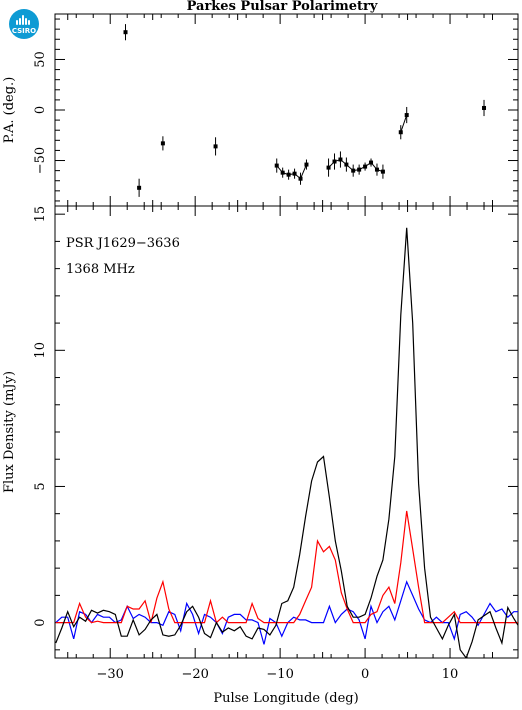  What do you see at coordinates (100, 269) in the screenshot?
I see `annotation-frequency: 1368 MHz` at bounding box center [100, 269].